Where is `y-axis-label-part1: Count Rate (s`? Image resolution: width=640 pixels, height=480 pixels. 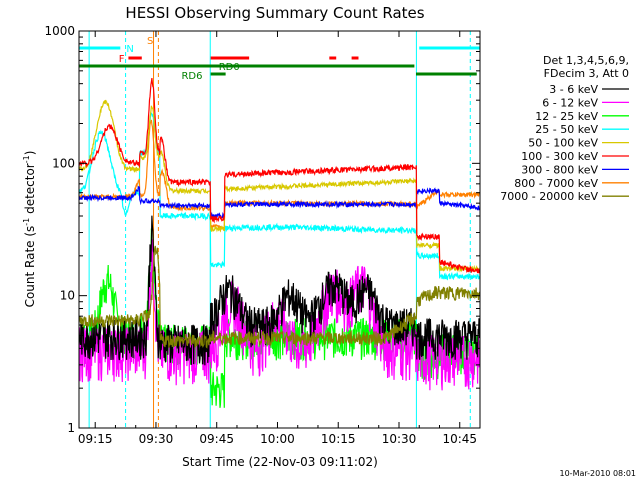 y-axis-label-part1: Count Rate (s is located at coordinates (30, 267).